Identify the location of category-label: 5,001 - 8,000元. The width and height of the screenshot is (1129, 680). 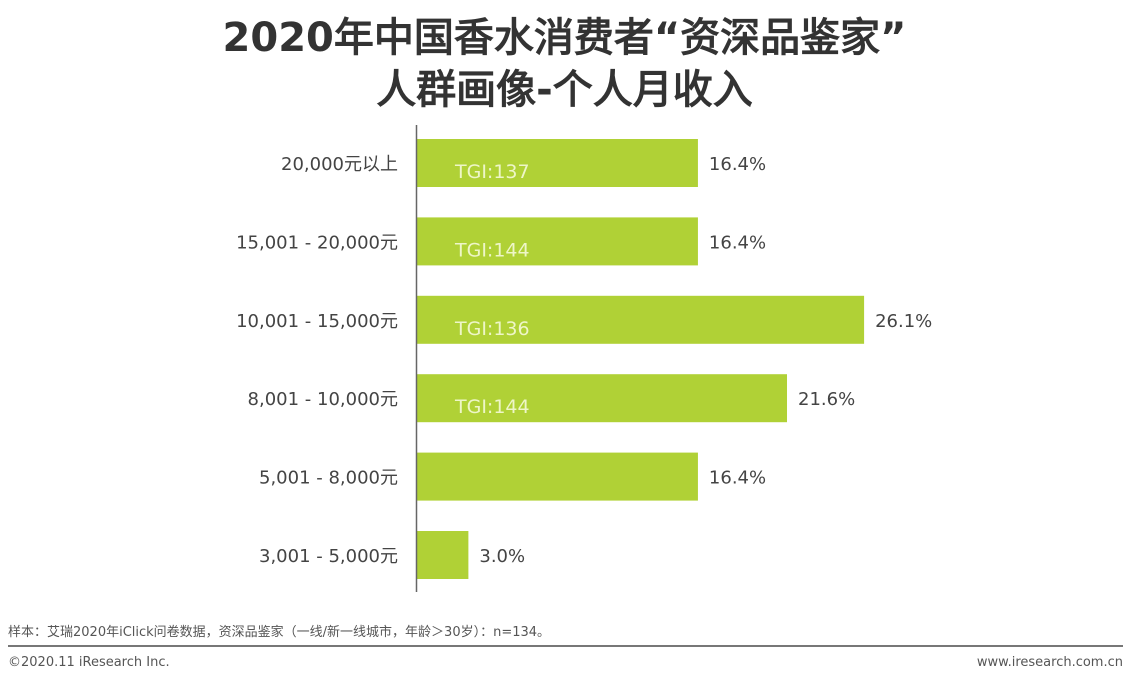
(328, 478).